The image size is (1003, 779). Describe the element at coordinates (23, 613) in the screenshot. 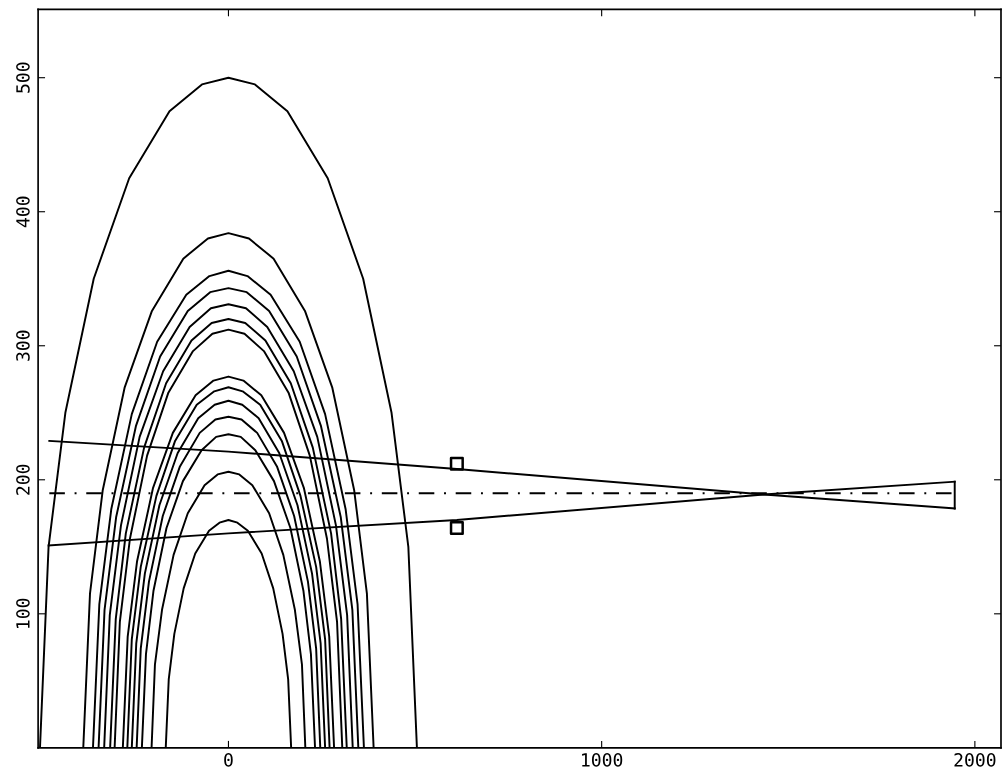

I see `y-tick-label: 100` at that location.